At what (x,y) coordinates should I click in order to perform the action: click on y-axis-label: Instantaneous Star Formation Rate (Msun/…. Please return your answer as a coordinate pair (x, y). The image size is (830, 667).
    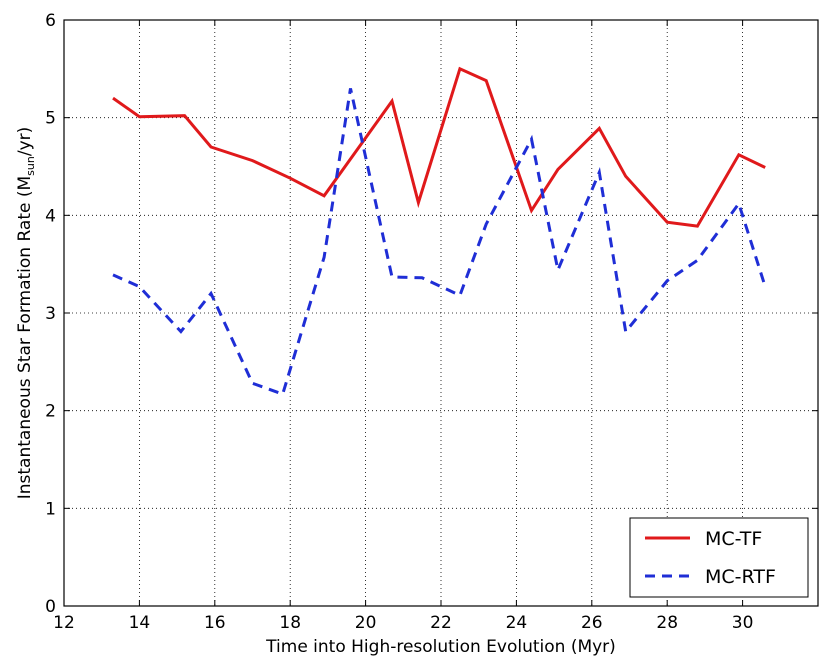
    Looking at the image, I should click on (26, 313).